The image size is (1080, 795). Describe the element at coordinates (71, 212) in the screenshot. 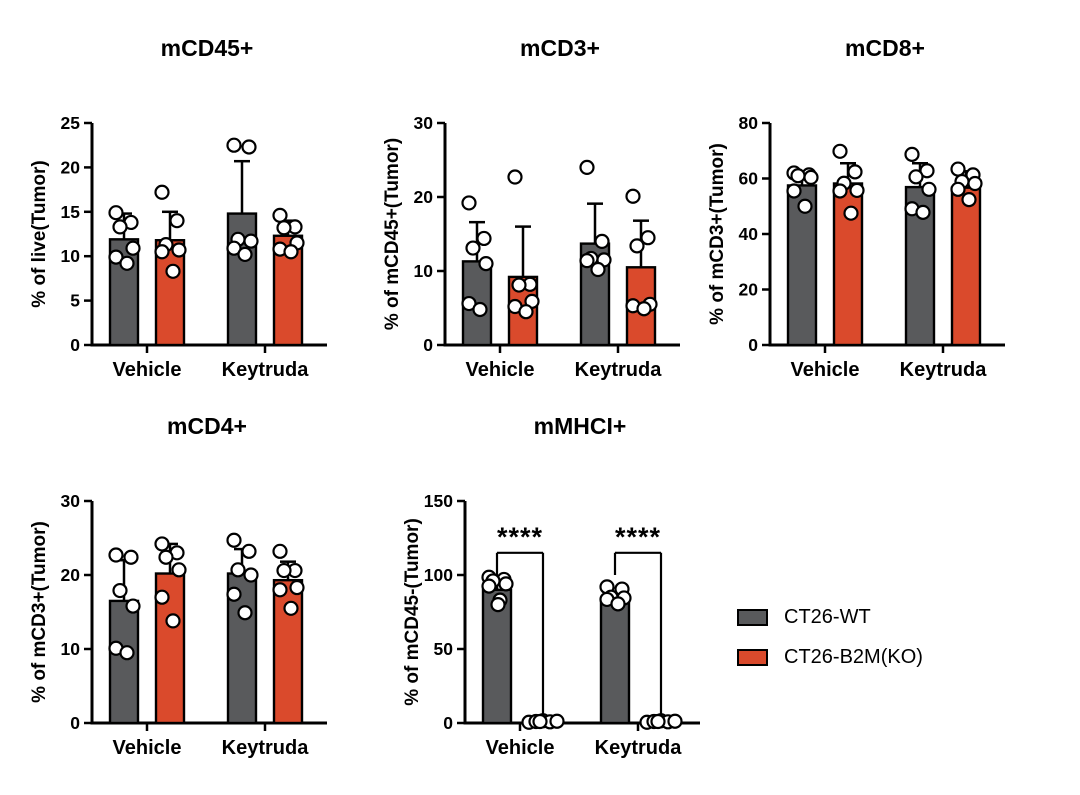

I see `y-tick-label: 15` at that location.